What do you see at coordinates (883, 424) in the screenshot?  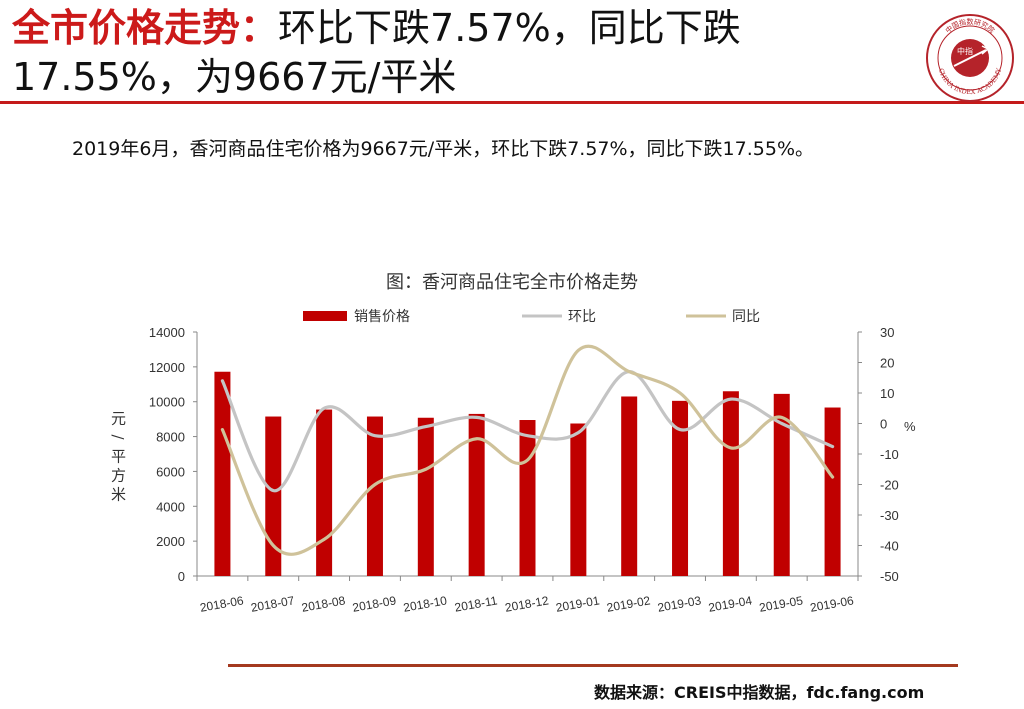 I see `right-tick-label: 0` at bounding box center [883, 424].